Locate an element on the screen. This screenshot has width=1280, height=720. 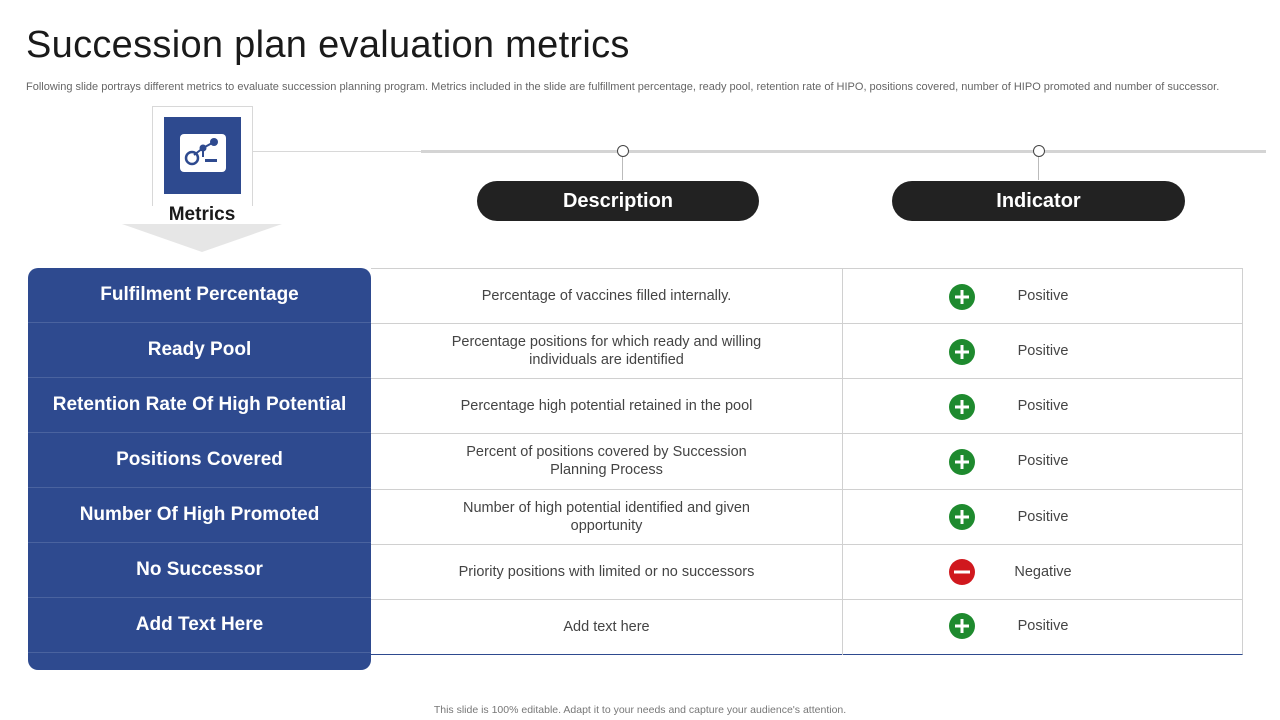
metric-label: Ready Pool is located at coordinates (199, 350).